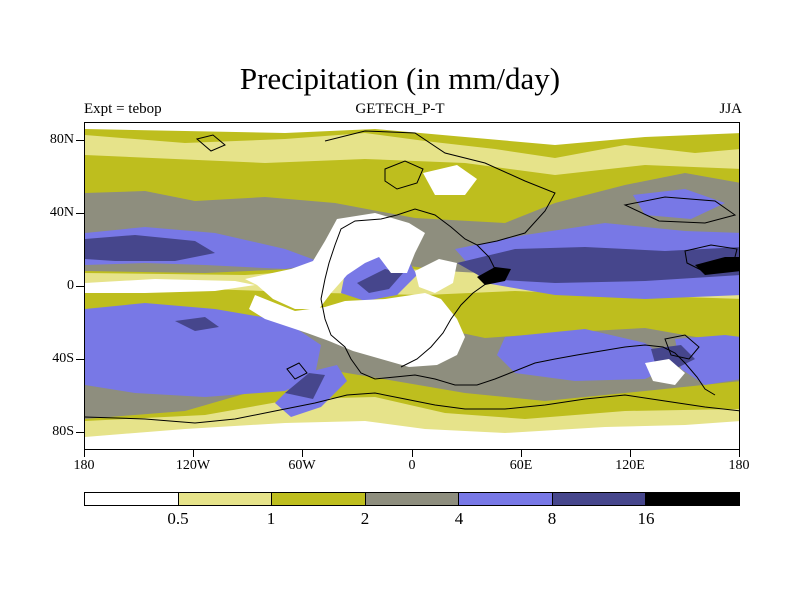 The height and width of the screenshot is (600, 800). Describe the element at coordinates (707, 360) in the screenshot. I see `field-blue-southwest-pacific` at that location.